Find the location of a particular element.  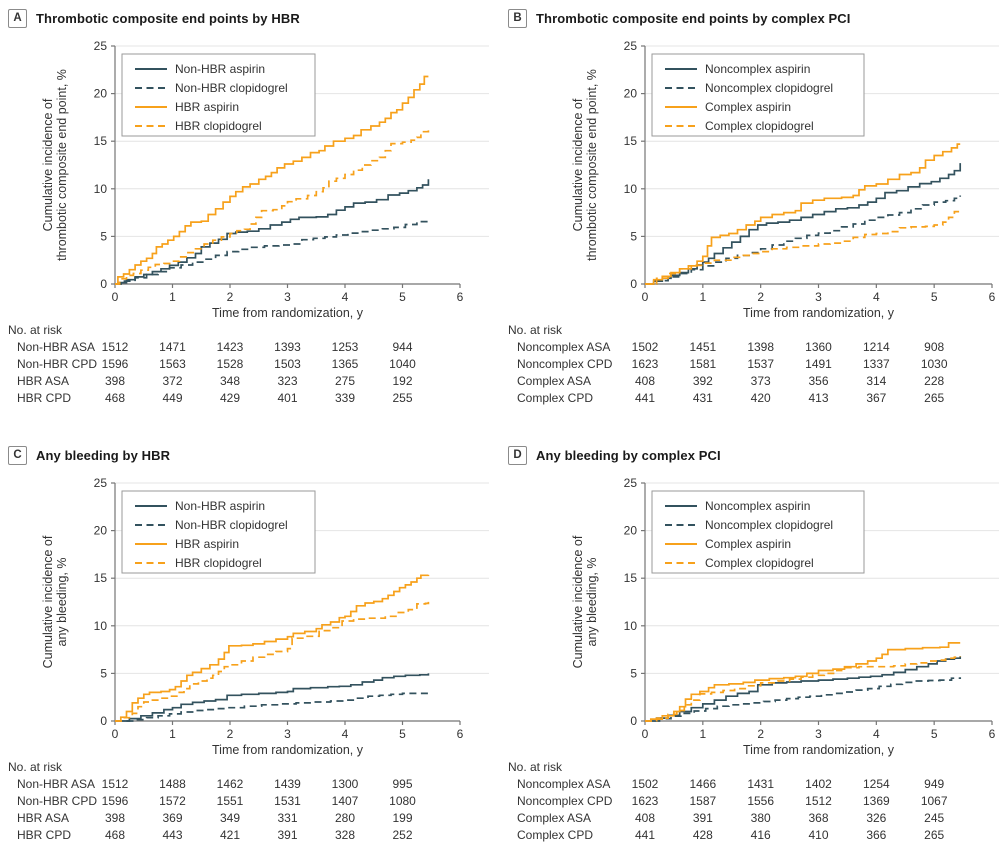

risk-value: 372 is located at coordinates (172, 381).